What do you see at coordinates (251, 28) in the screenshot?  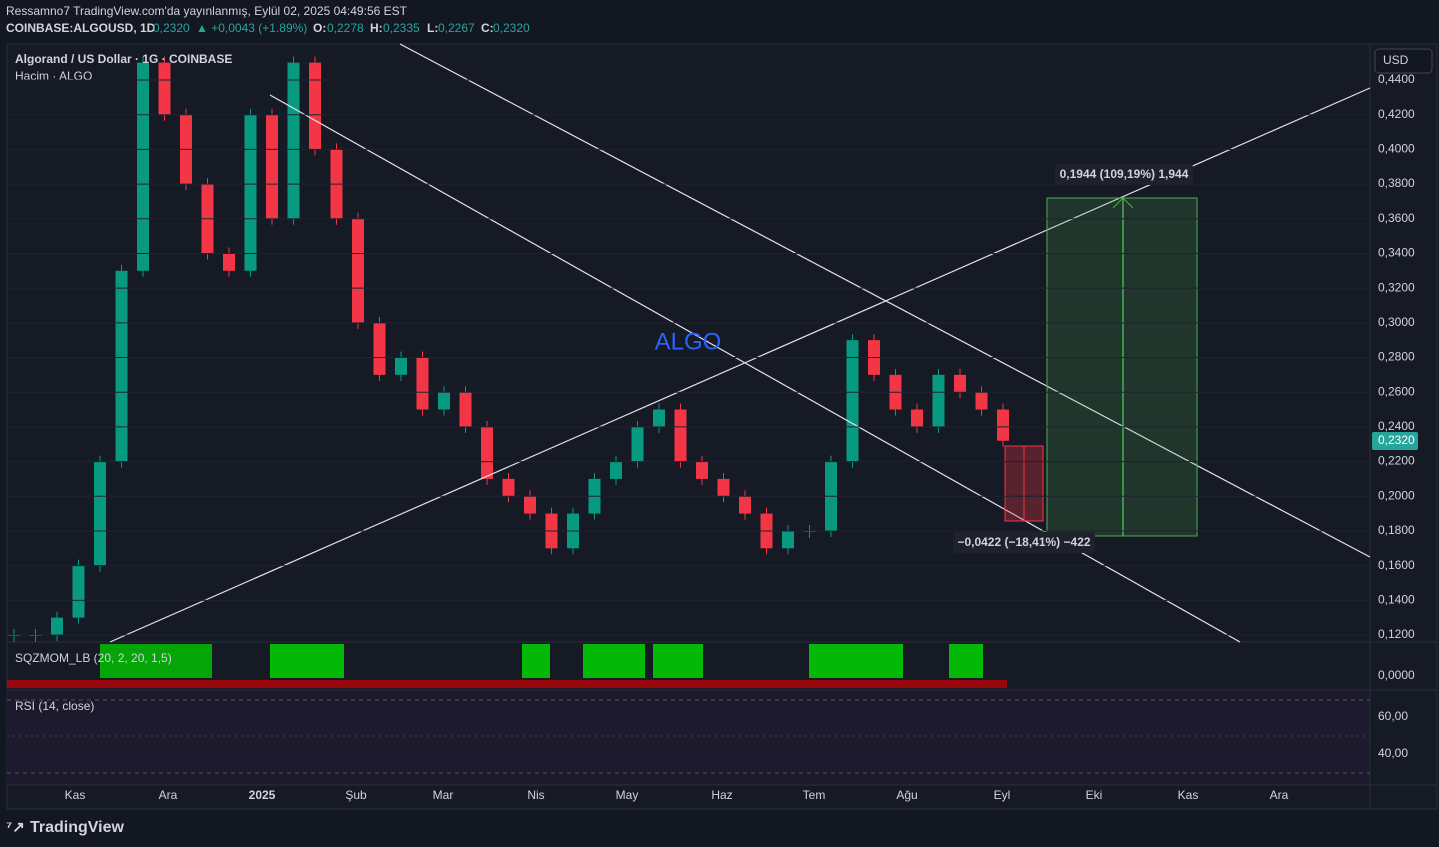 I see `change: ▲ +0,0043 (+1.89%)` at bounding box center [251, 28].